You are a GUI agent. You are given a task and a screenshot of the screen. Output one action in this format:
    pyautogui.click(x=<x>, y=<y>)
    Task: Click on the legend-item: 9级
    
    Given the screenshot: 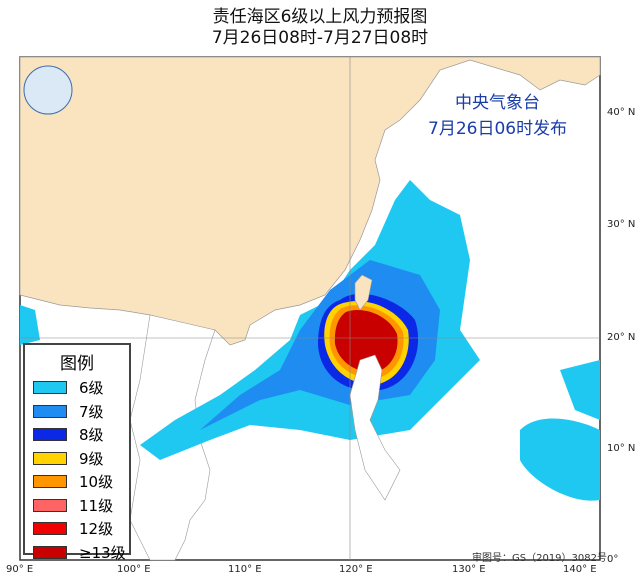 What is the action you would take?
    pyautogui.click(x=77, y=459)
    